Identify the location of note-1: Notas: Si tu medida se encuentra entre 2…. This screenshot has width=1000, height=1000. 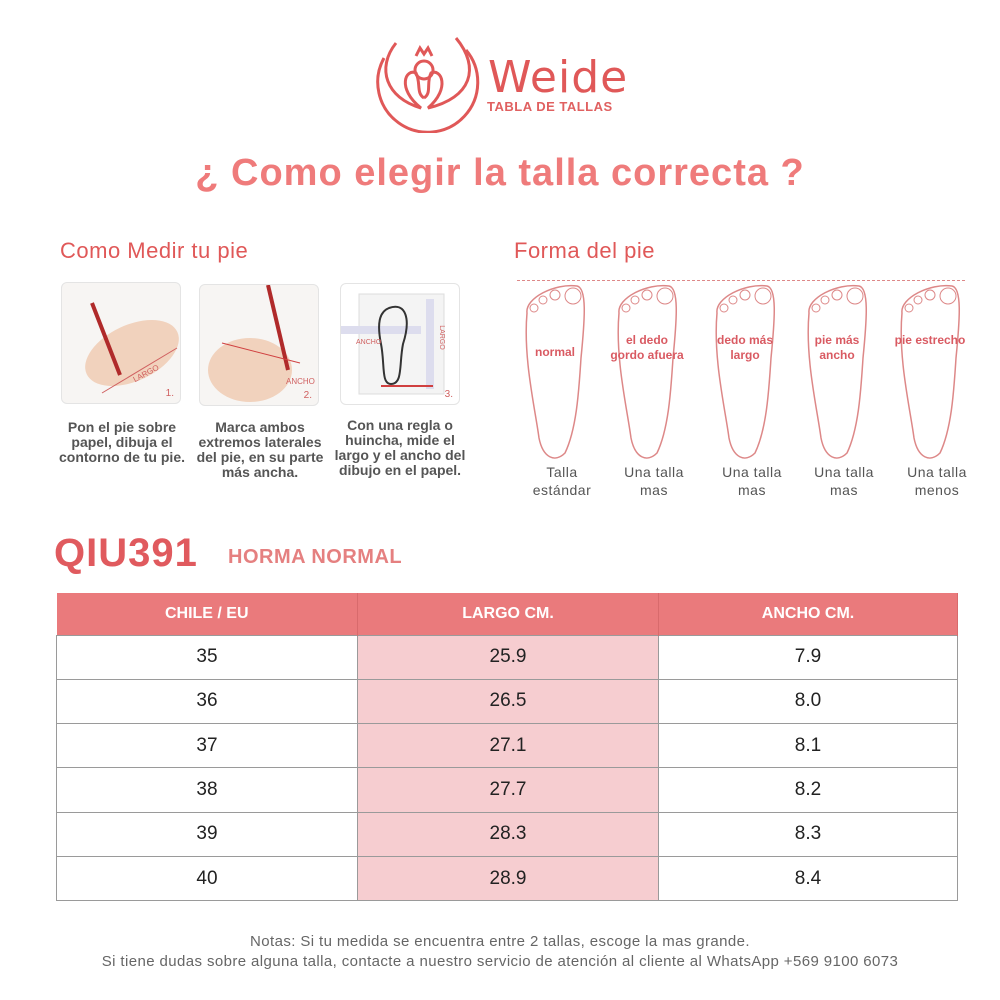
(500, 941).